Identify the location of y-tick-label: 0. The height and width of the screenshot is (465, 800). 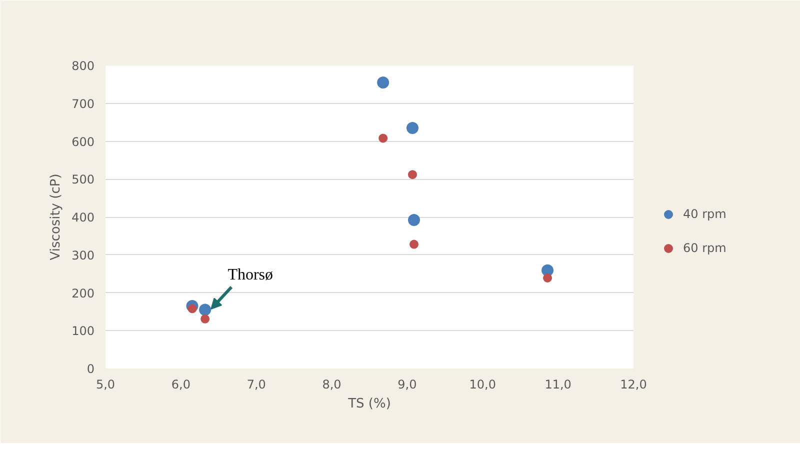
(90, 369).